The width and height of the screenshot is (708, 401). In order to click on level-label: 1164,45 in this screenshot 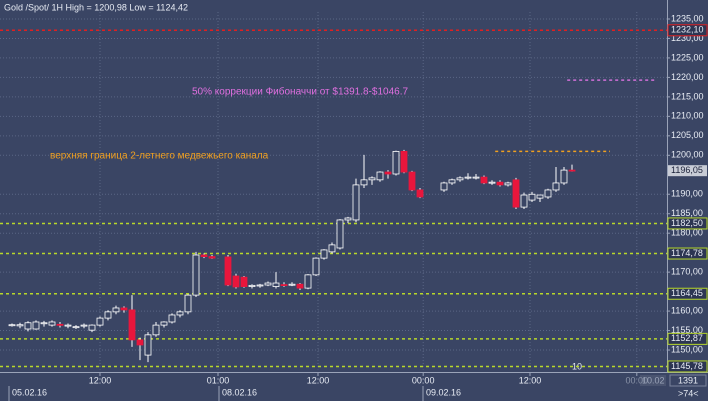, I will do `click(687, 293)`.